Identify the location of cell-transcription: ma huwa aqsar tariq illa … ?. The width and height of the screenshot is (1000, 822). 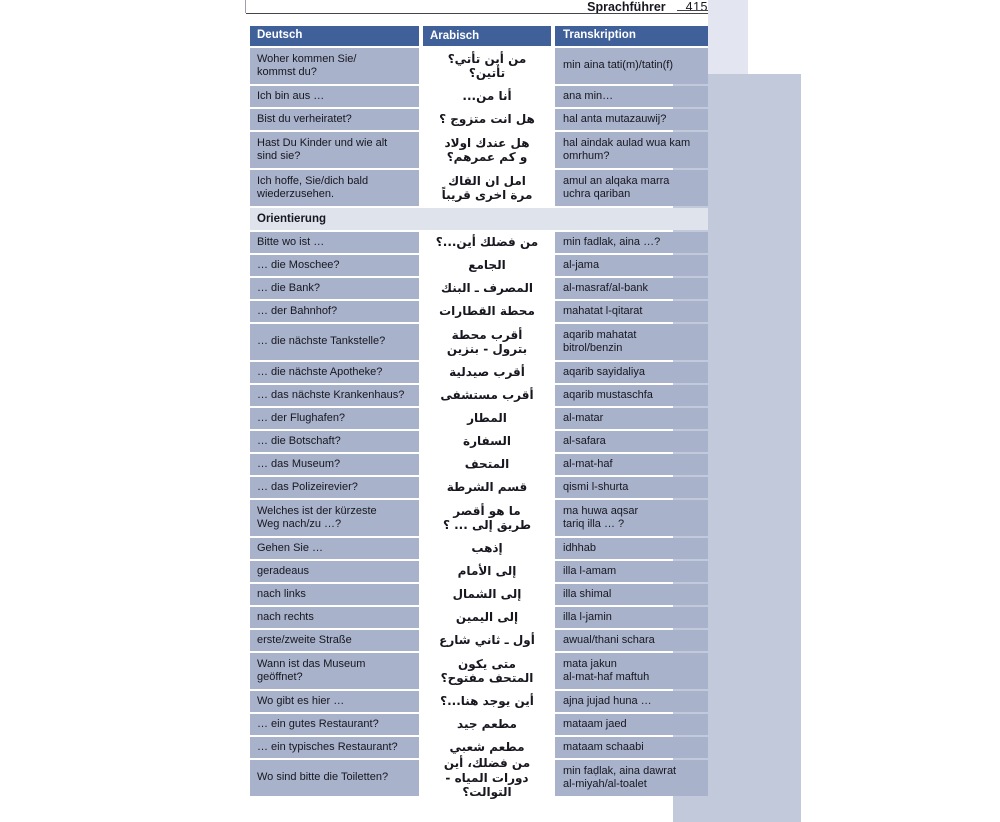
(631, 518).